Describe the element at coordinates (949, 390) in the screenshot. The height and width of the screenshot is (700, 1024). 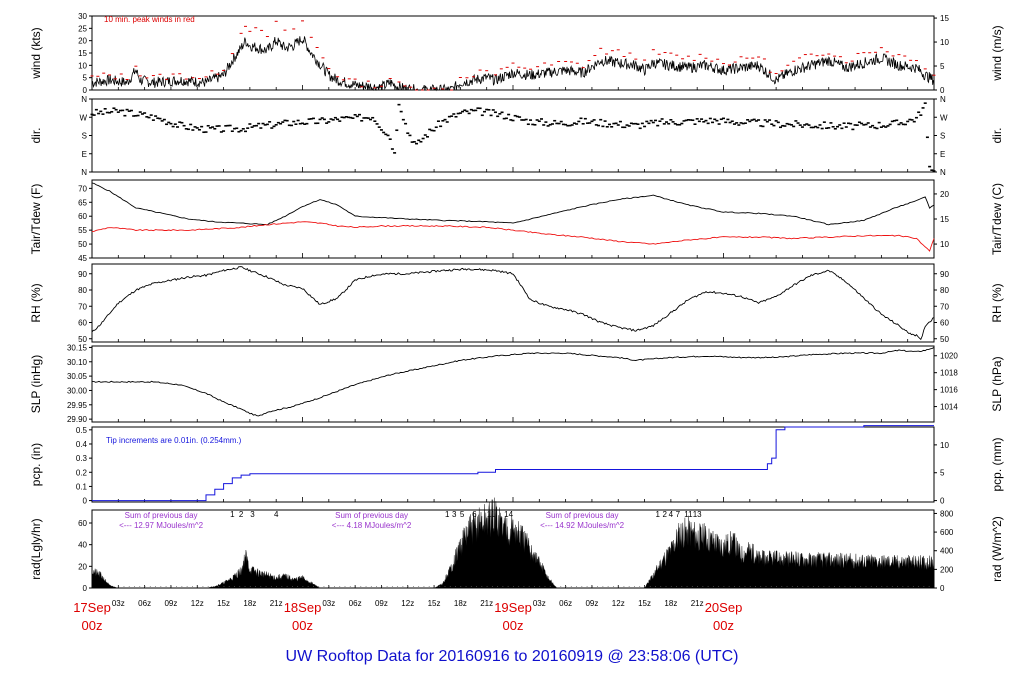
I see `pressure-ytick-label-right: 1016` at that location.